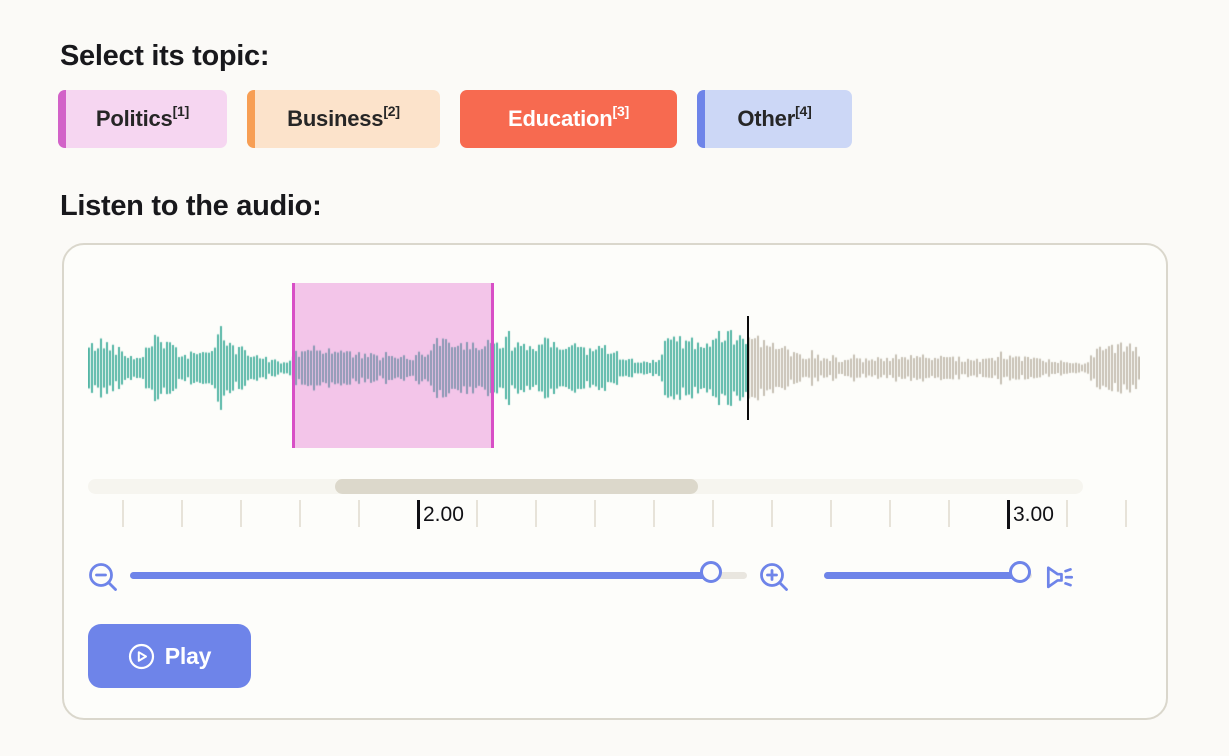  I want to click on topic-heading: Select its topic:, so click(165, 56).